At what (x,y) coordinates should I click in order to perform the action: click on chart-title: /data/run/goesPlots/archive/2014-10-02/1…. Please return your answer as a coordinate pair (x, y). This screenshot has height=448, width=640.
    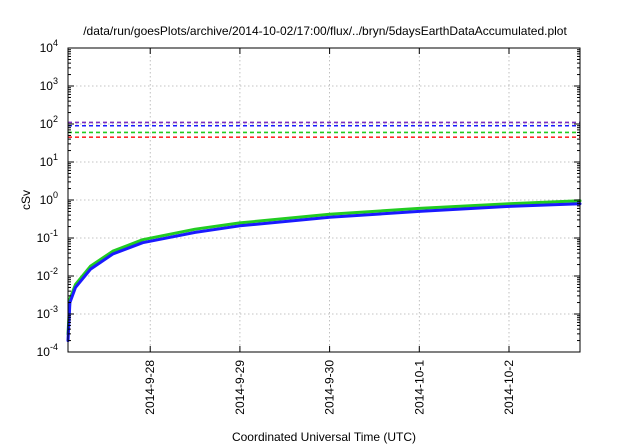
    Looking at the image, I should click on (325, 31).